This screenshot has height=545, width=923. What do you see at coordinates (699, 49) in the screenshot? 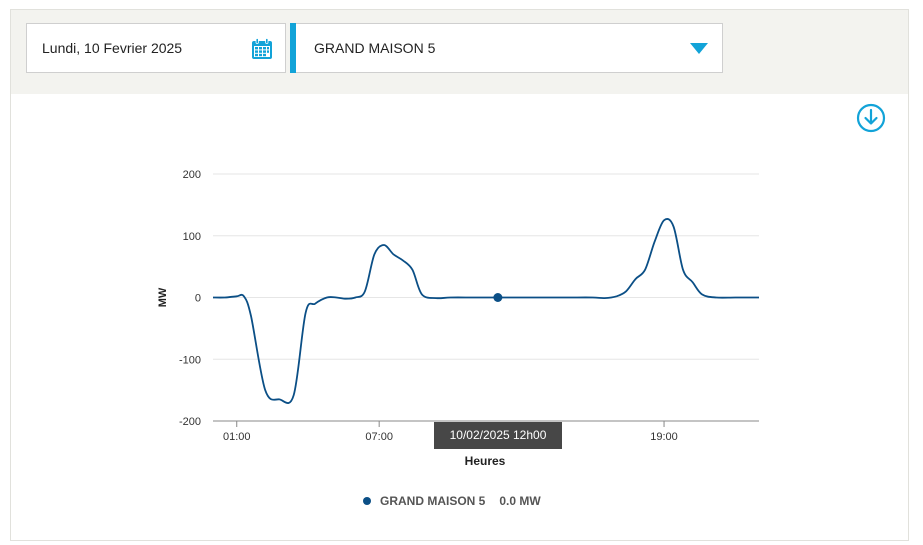
I see `caret-down-icon` at bounding box center [699, 49].